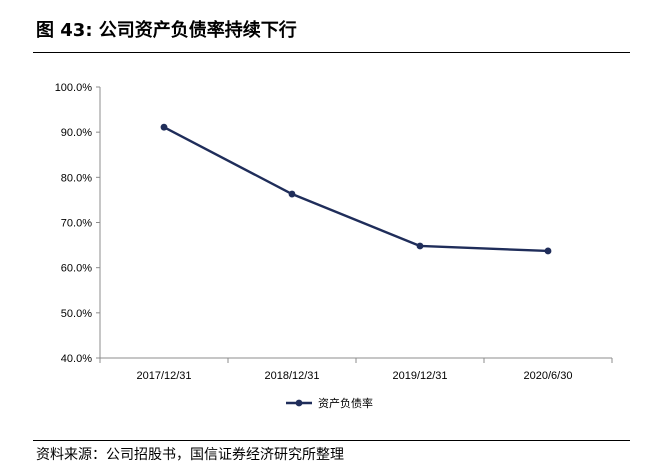 This screenshot has height=475, width=646. What do you see at coordinates (76, 314) in the screenshot?
I see `y-tick-label: 50.0%` at bounding box center [76, 314].